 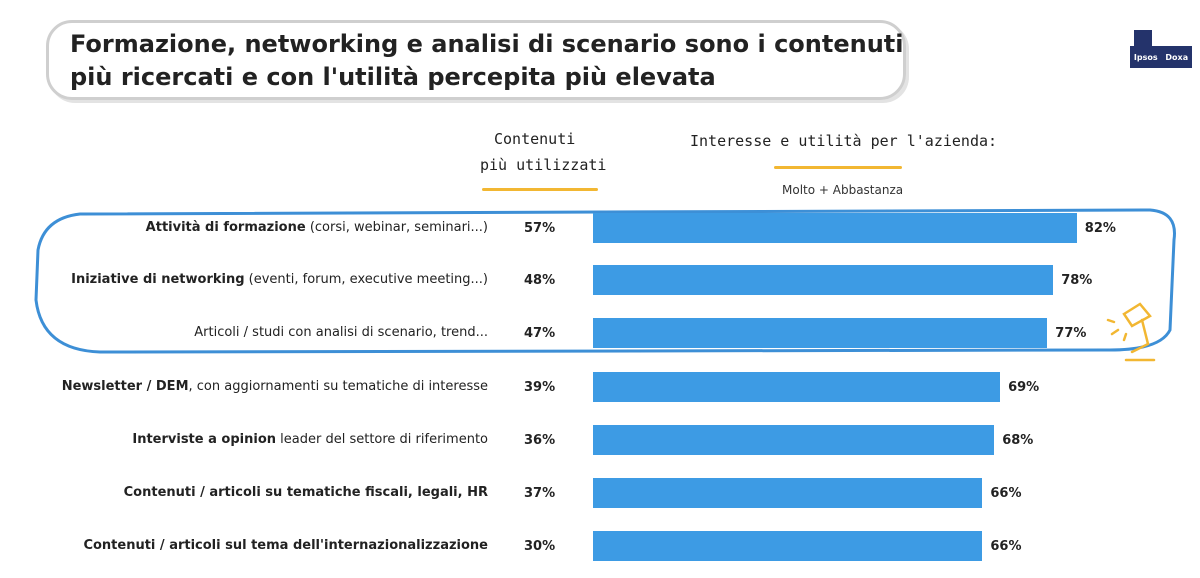 I want to click on desk-lamp-icon, so click(x=1131, y=332).